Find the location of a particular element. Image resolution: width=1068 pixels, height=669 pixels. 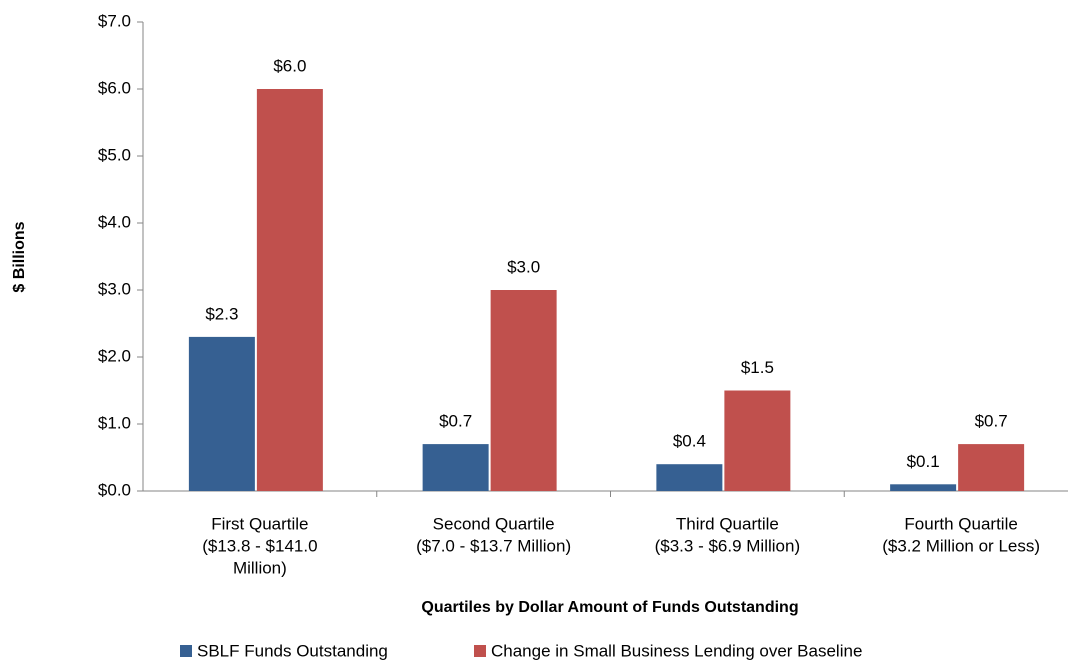

x-tick-label: Fourth Quartile is located at coordinates (960, 523).